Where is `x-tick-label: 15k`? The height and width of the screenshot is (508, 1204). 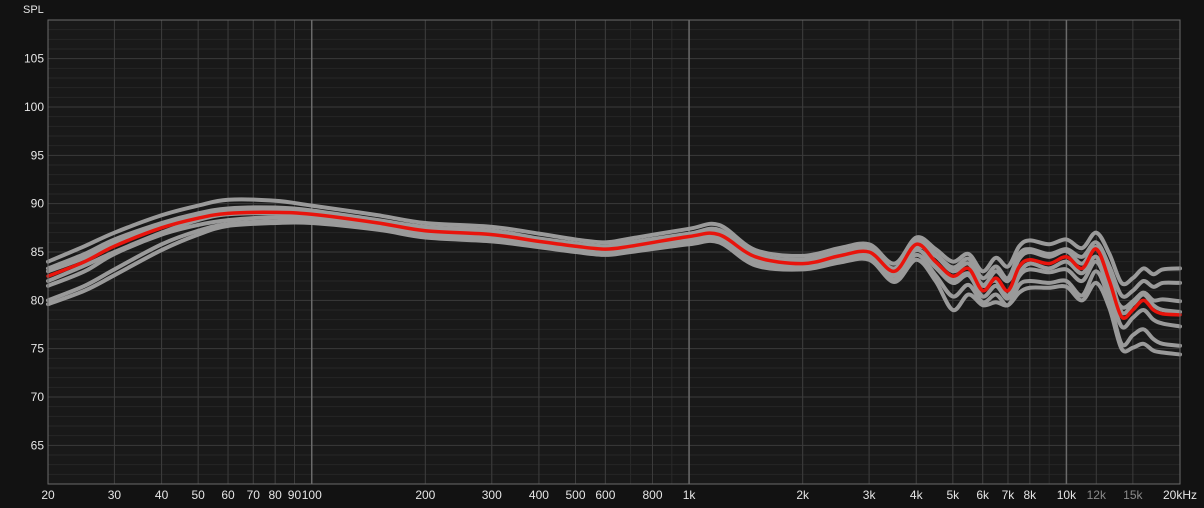 x-tick-label: 15k is located at coordinates (1133, 495).